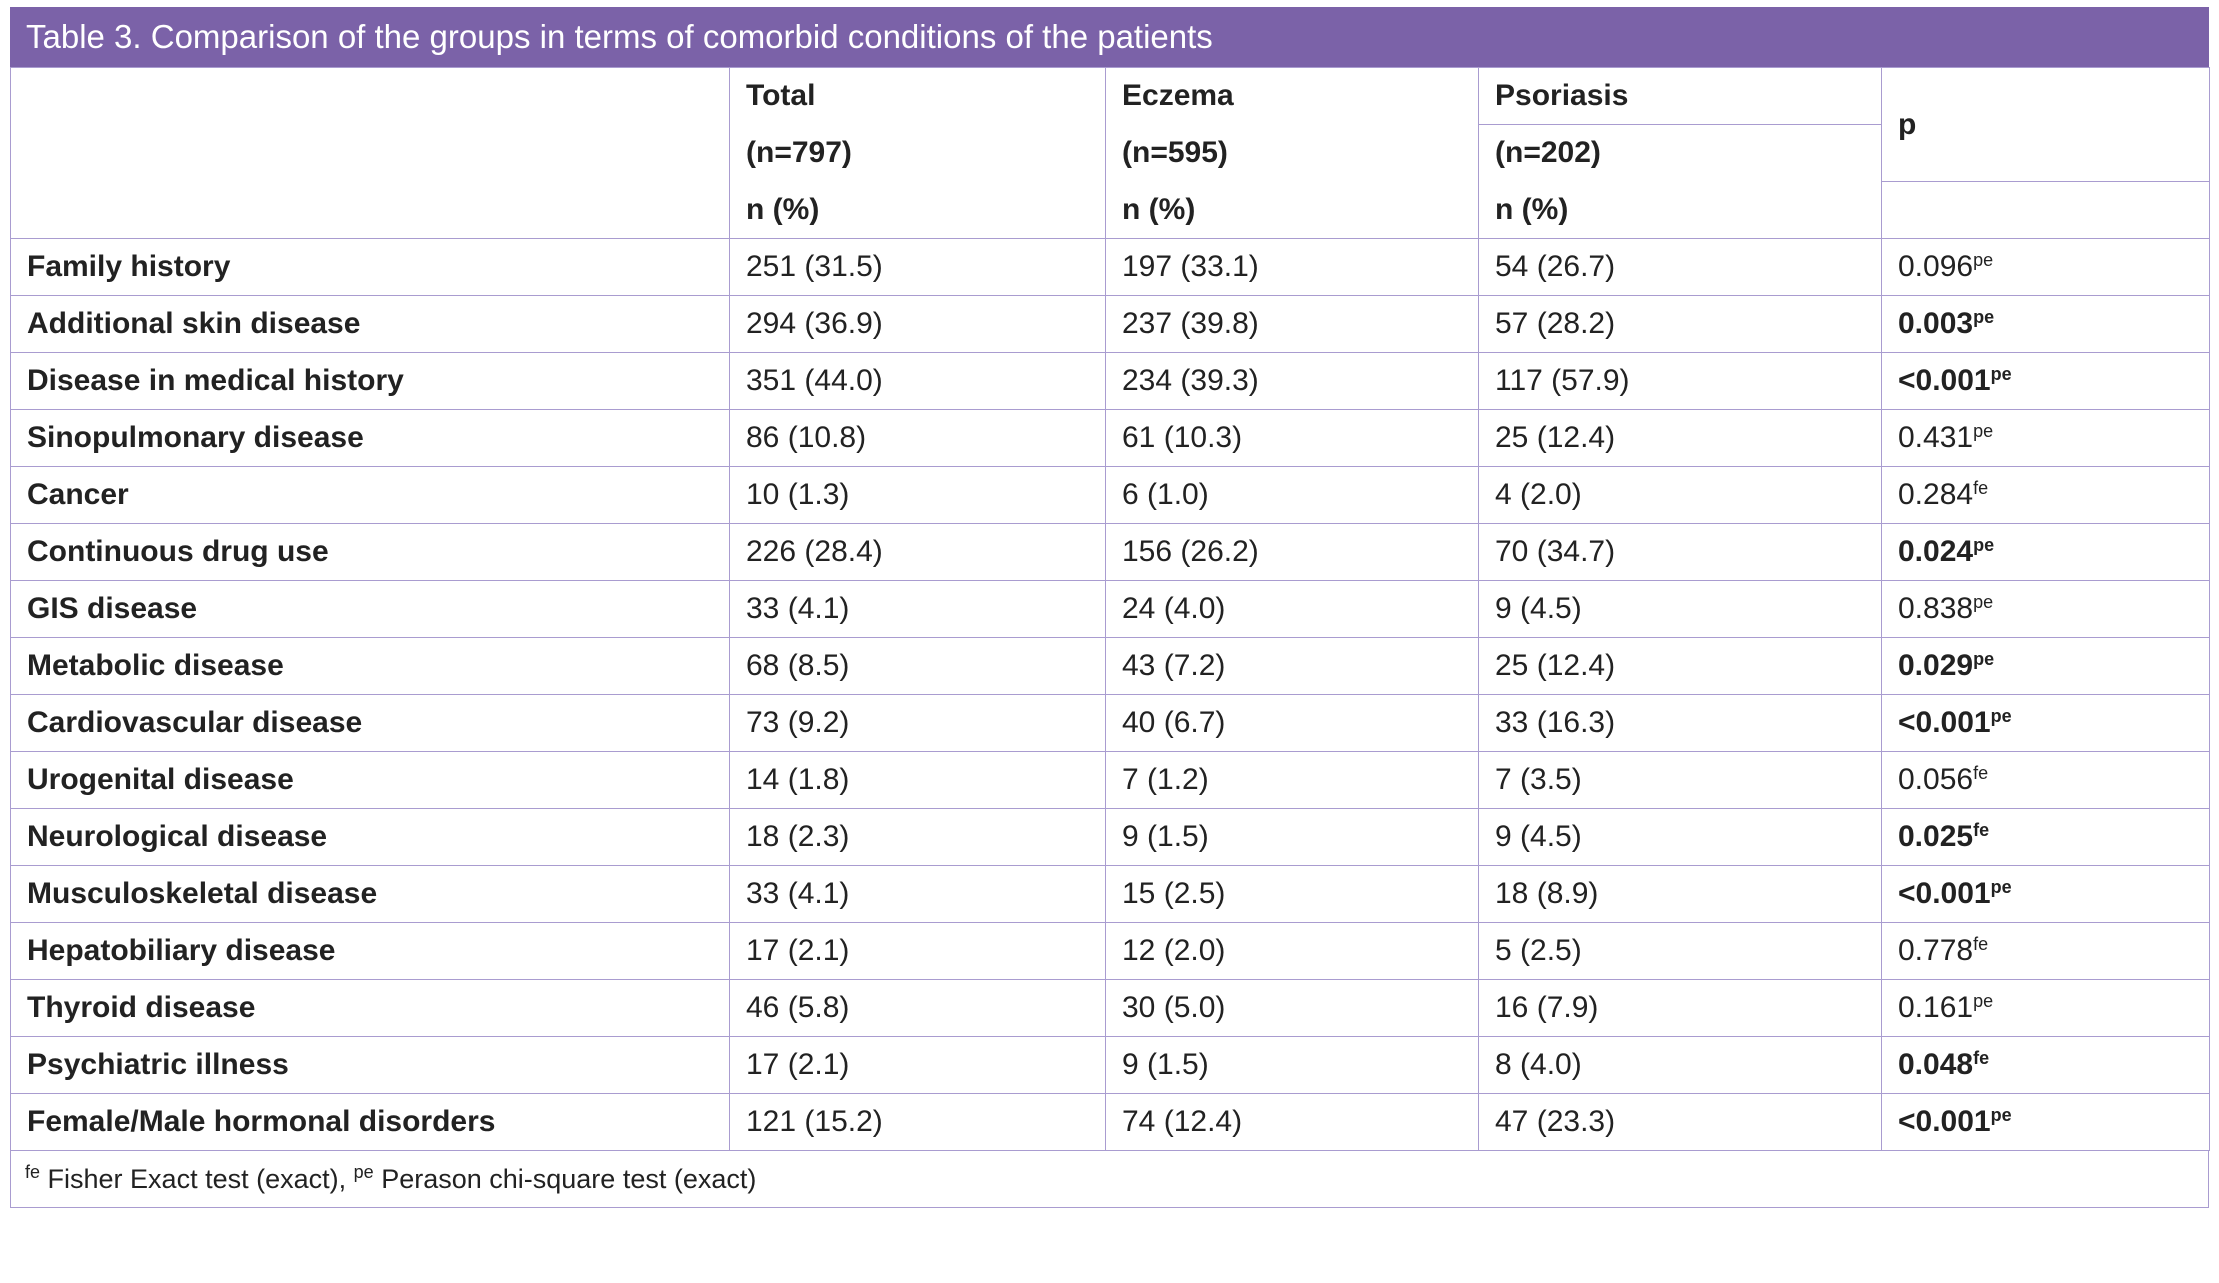 The height and width of the screenshot is (1283, 2219). What do you see at coordinates (2045, 1008) in the screenshot?
I see `p-cell: 0.161pe` at bounding box center [2045, 1008].